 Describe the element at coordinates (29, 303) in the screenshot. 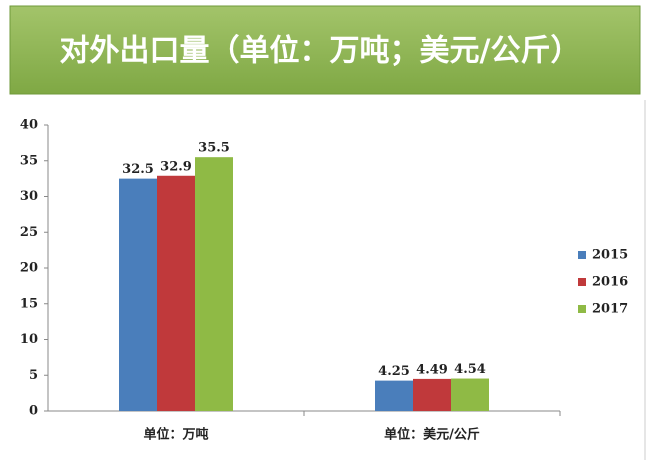

I see `y-tick-label: 15` at that location.